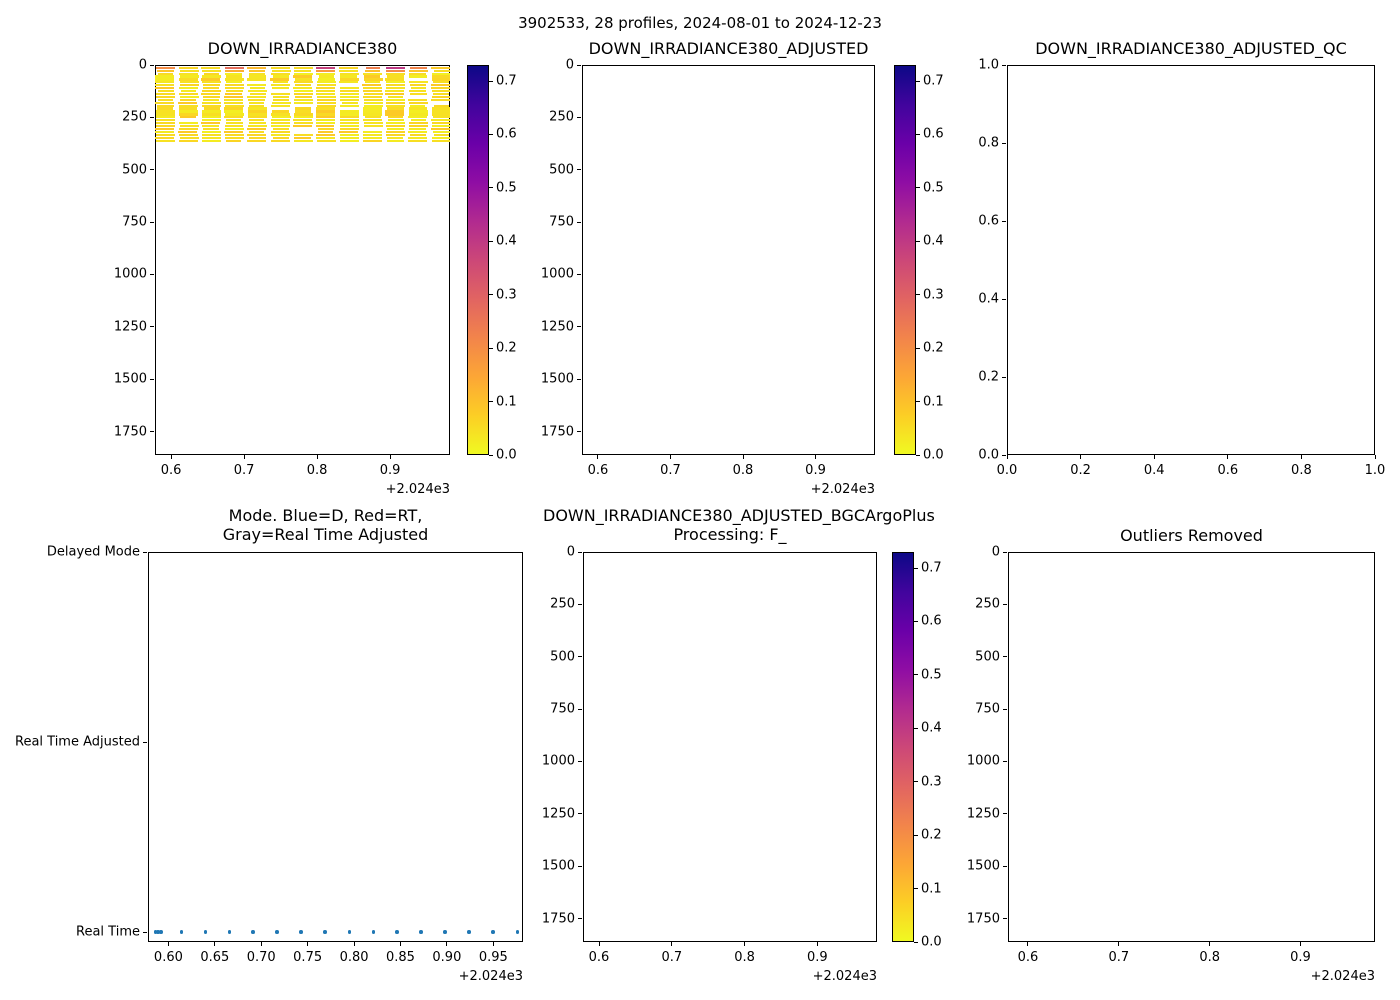 This screenshot has width=1400, height=1000. What do you see at coordinates (931, 621) in the screenshot?
I see `colorbar-tick-label: 0.6` at bounding box center [931, 621].